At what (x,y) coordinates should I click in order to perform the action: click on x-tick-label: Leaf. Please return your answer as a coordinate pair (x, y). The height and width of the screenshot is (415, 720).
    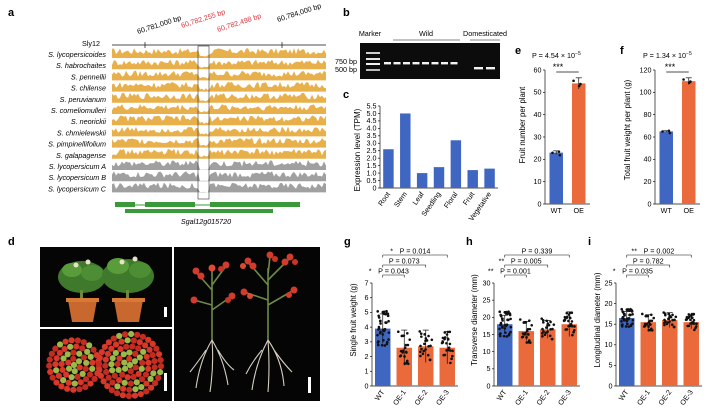
    Looking at the image, I should click on (417, 198).